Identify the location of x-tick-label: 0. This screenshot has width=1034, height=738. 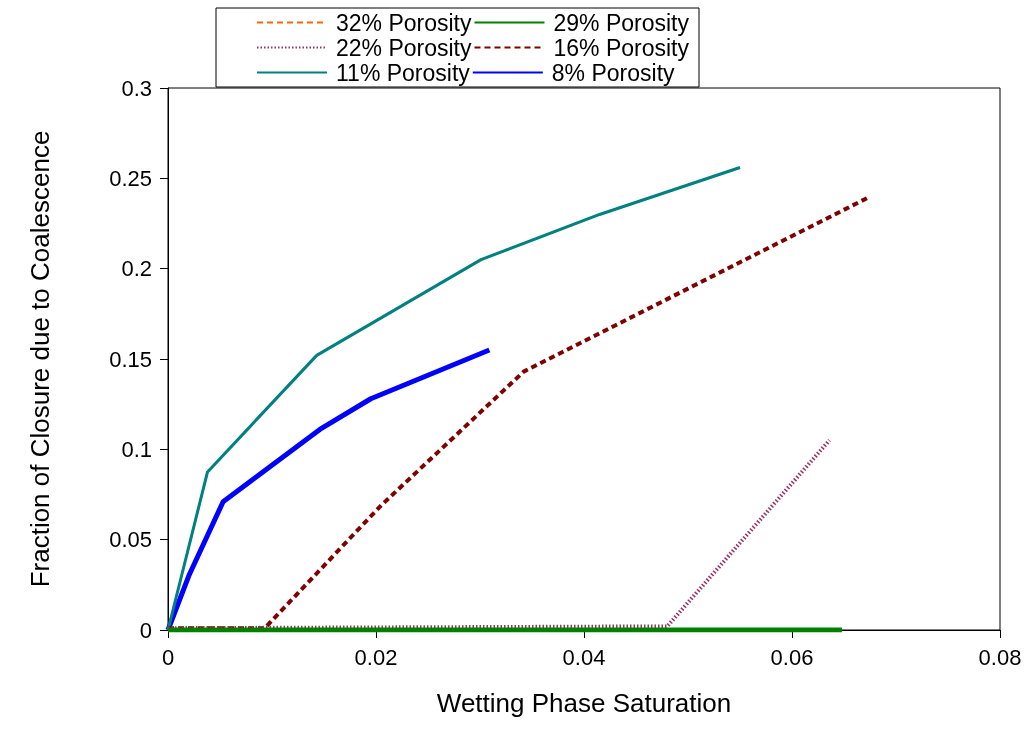
(168, 657).